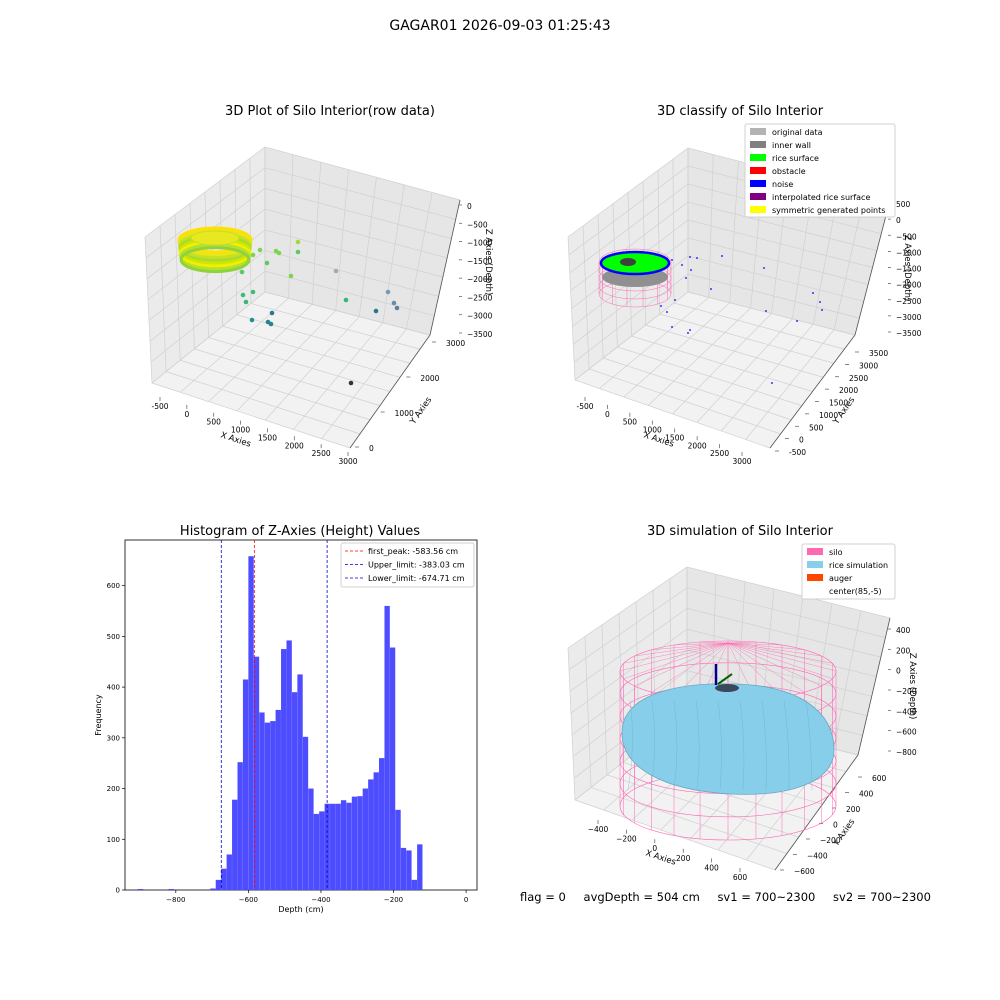 This screenshot has width=1000, height=1000. What do you see at coordinates (113, 688) in the screenshot?
I see `panel3-y-tick-label: 400` at bounding box center [113, 688].